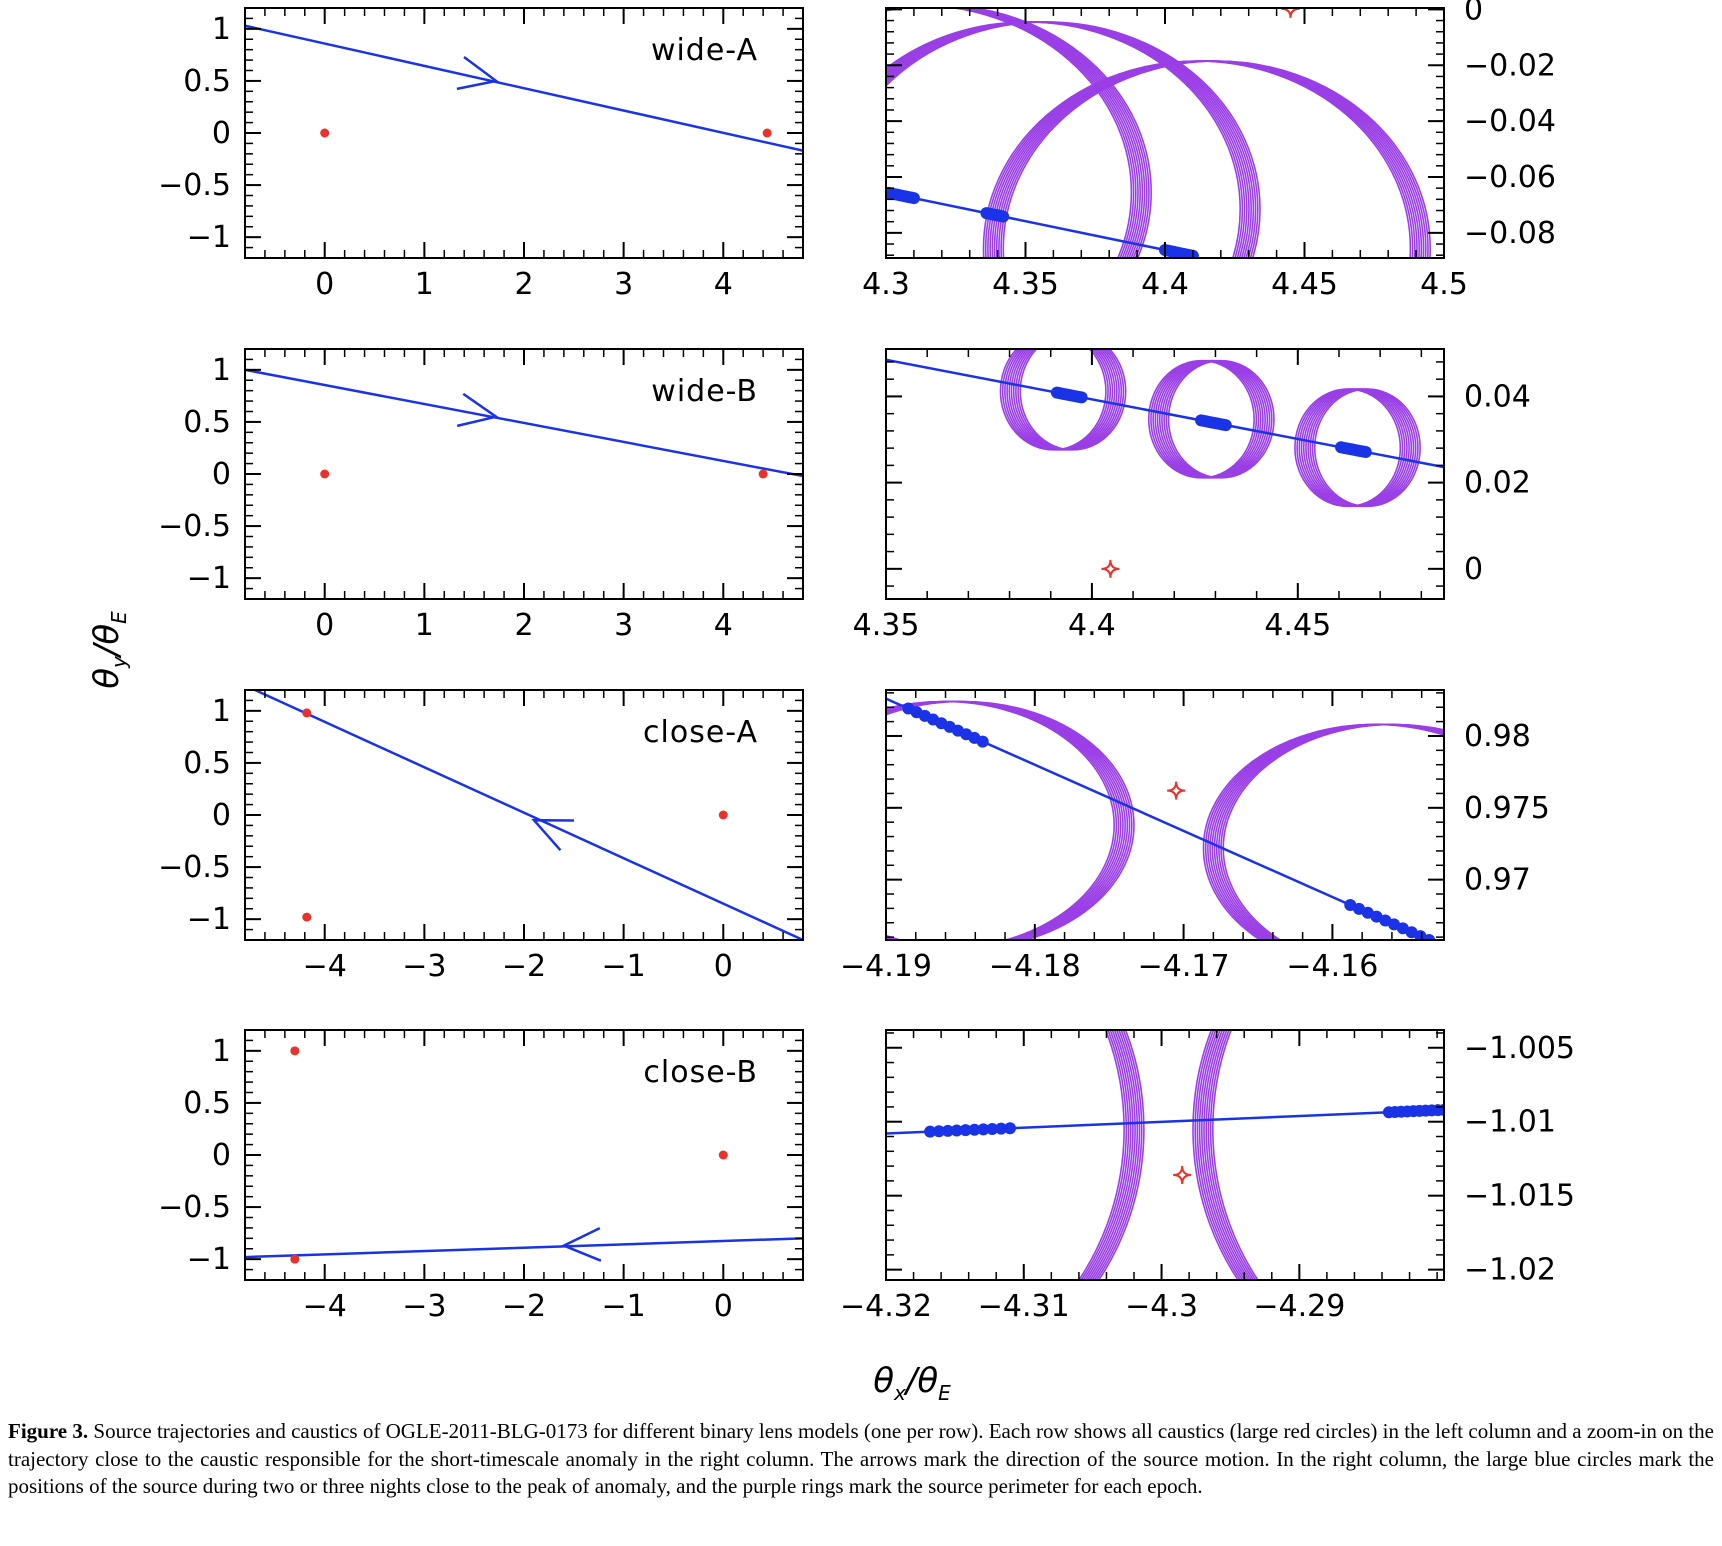 This screenshot has width=1722, height=1546. Describe the element at coordinates (1497, 483) in the screenshot. I see `y-tick-label: 0.02` at that location.